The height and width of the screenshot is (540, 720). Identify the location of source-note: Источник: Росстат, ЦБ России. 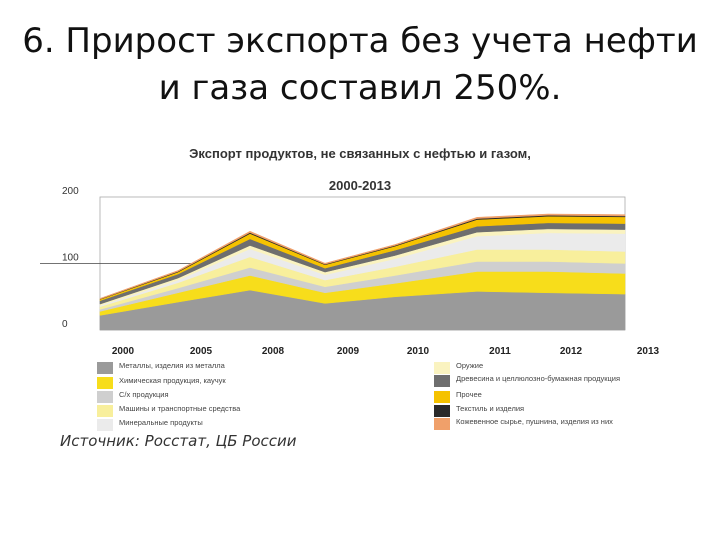
(178, 441).